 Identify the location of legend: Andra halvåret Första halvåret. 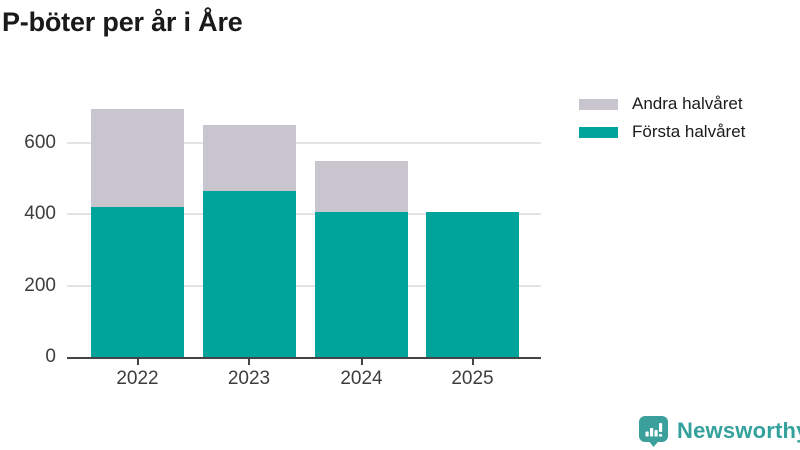
(662, 118).